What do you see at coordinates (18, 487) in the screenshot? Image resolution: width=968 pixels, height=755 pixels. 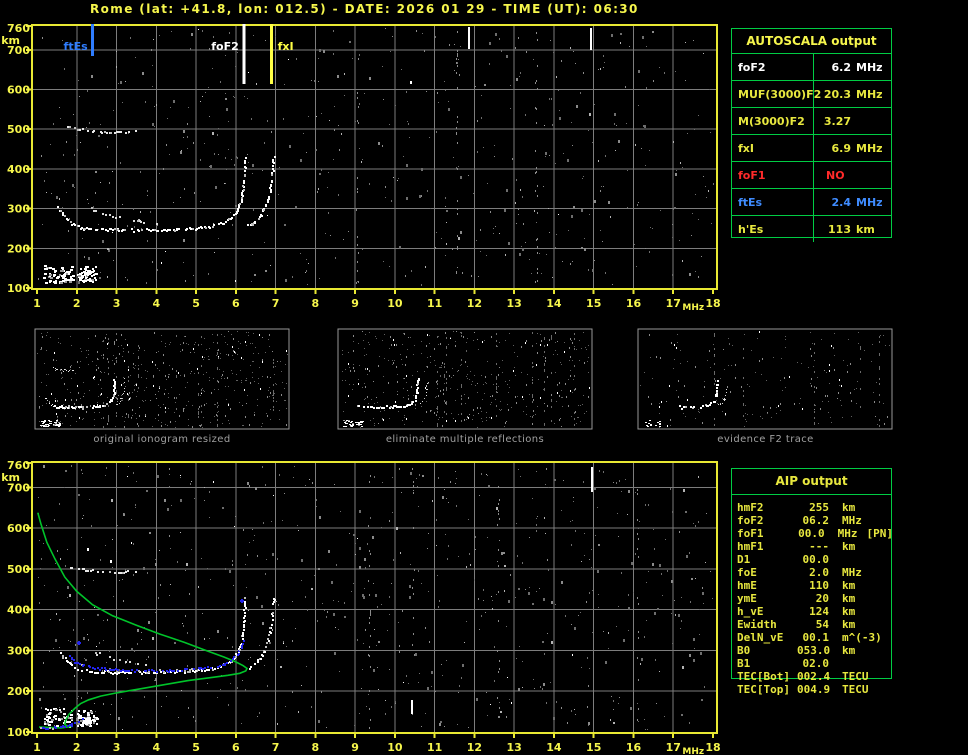 I see `svg-text: 700` at bounding box center [18, 487].